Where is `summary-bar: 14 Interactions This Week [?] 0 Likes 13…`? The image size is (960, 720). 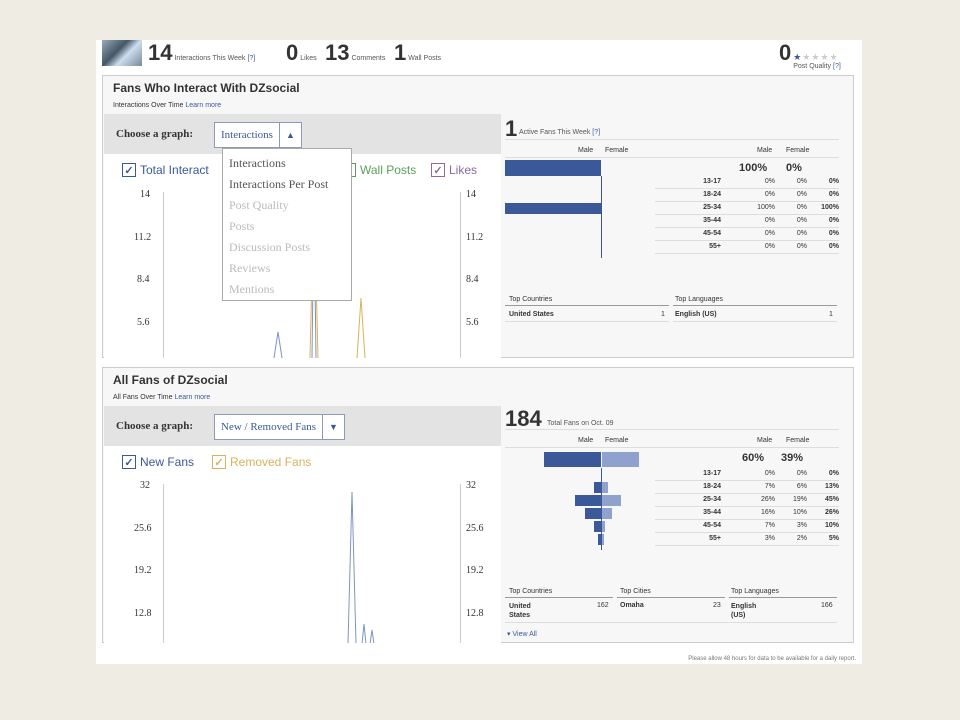
summary-bar: 14 Interactions This Week [?] 0 Likes 13… is located at coordinates (479, 55).